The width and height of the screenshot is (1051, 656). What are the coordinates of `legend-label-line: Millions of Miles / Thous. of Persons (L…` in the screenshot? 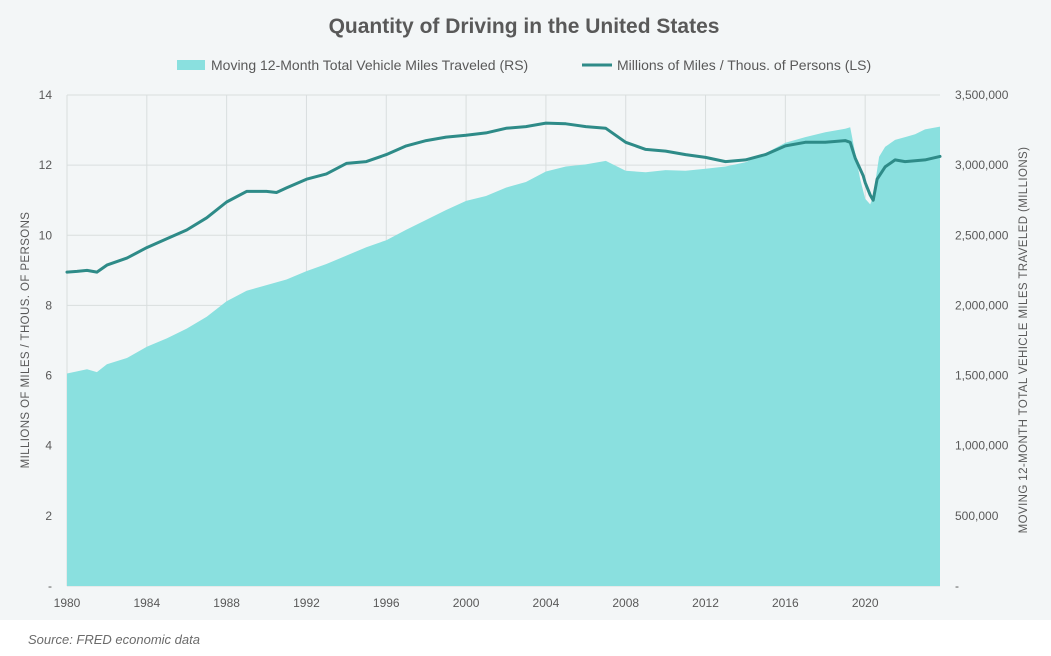 It's located at (744, 65).